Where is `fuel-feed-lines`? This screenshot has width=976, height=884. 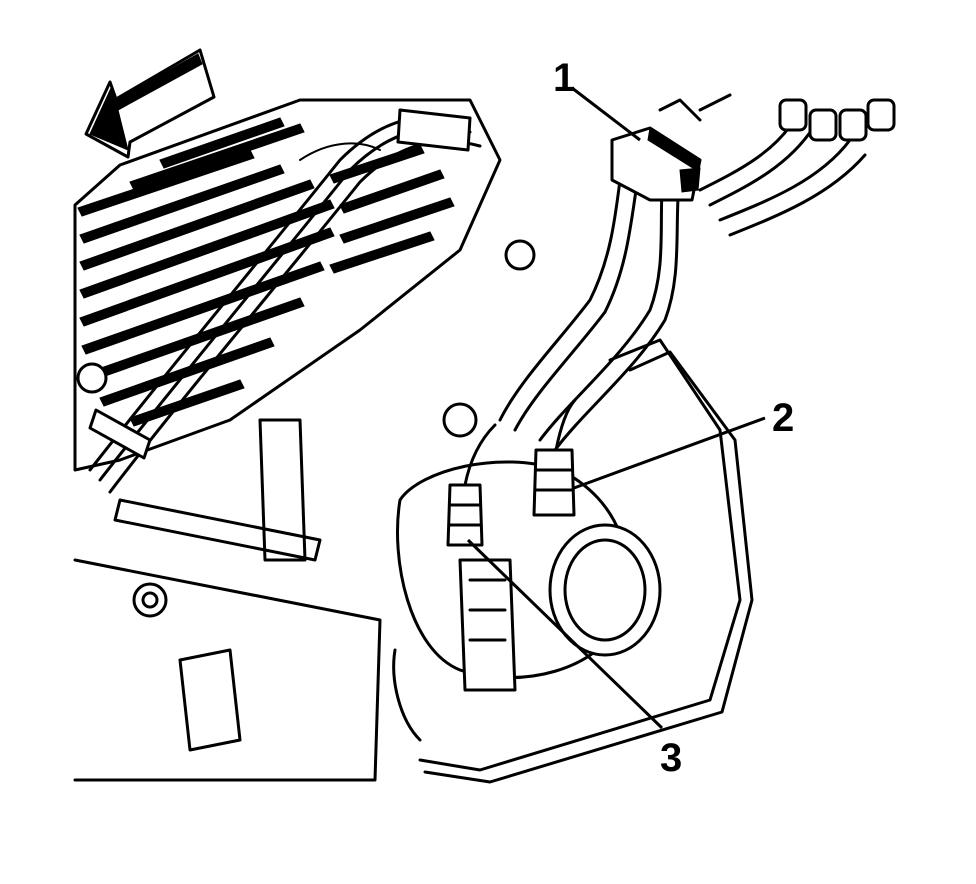
fuel-feed-lines is located at coordinates (589, 315).